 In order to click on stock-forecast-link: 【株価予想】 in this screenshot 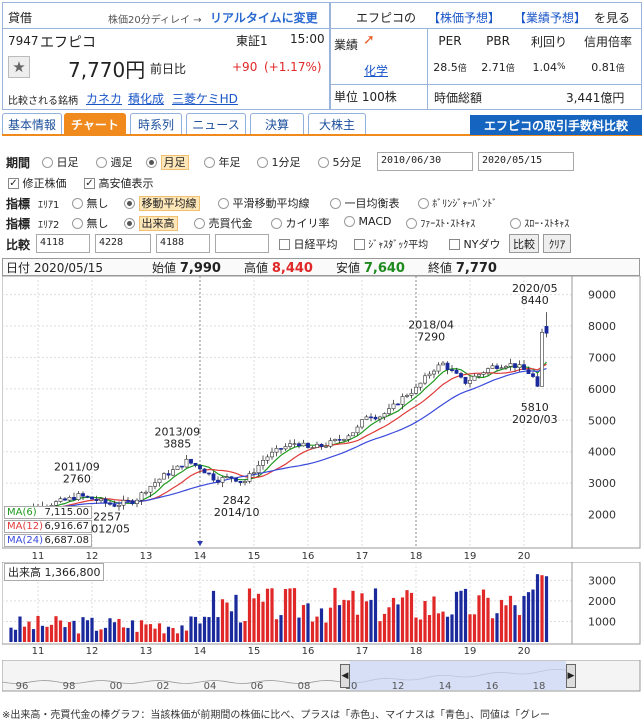, I will do `click(464, 18)`.